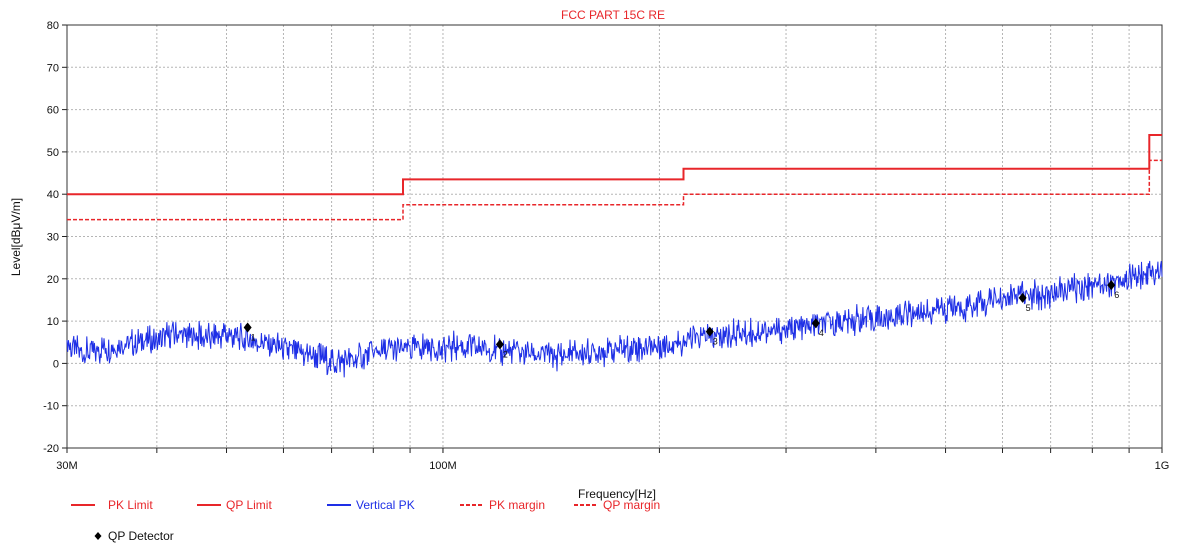 The image size is (1179, 550). What do you see at coordinates (98, 536) in the screenshot?
I see `legend-diamond-icon` at bounding box center [98, 536].